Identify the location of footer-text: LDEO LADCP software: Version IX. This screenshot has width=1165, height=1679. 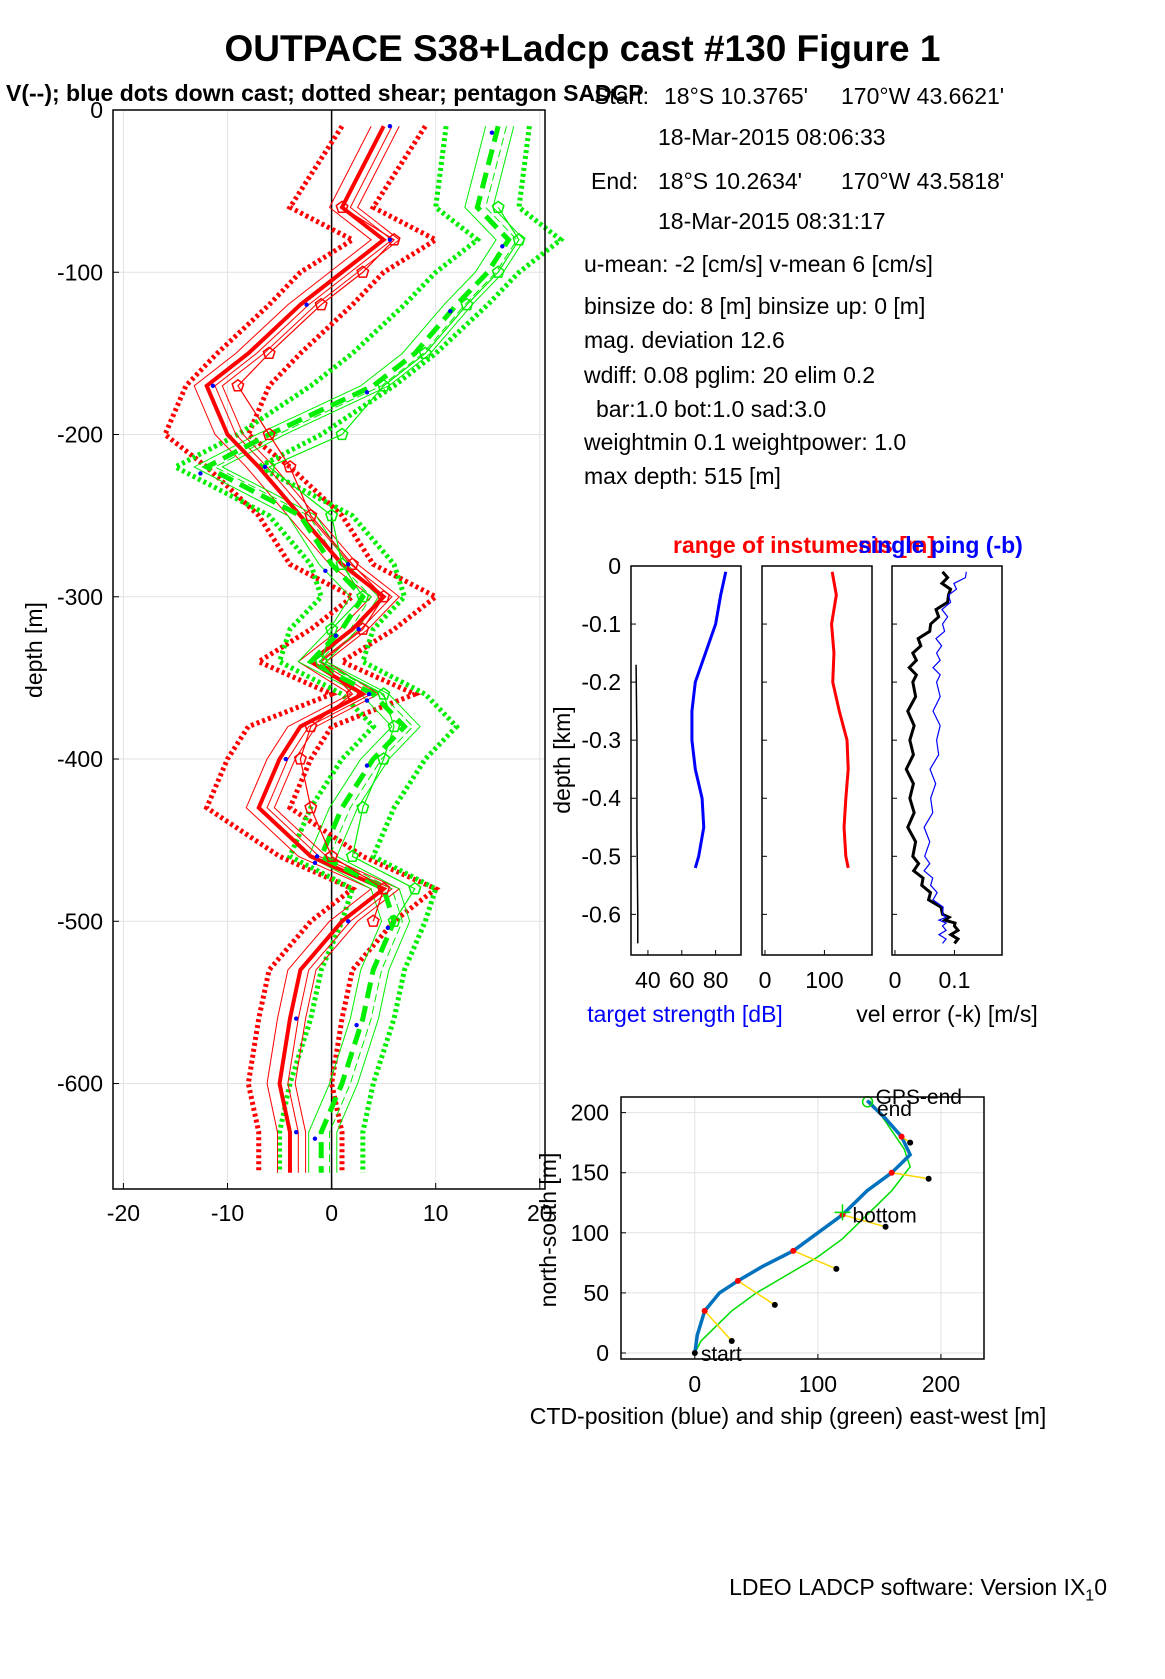
(907, 1587).